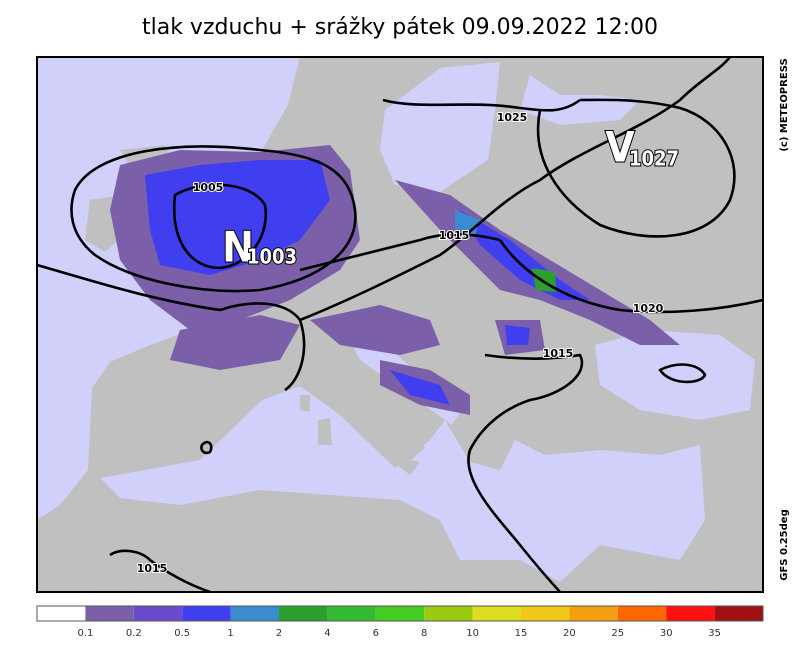 This screenshot has width=800, height=654. I want to click on legend-label: 30, so click(666, 633).